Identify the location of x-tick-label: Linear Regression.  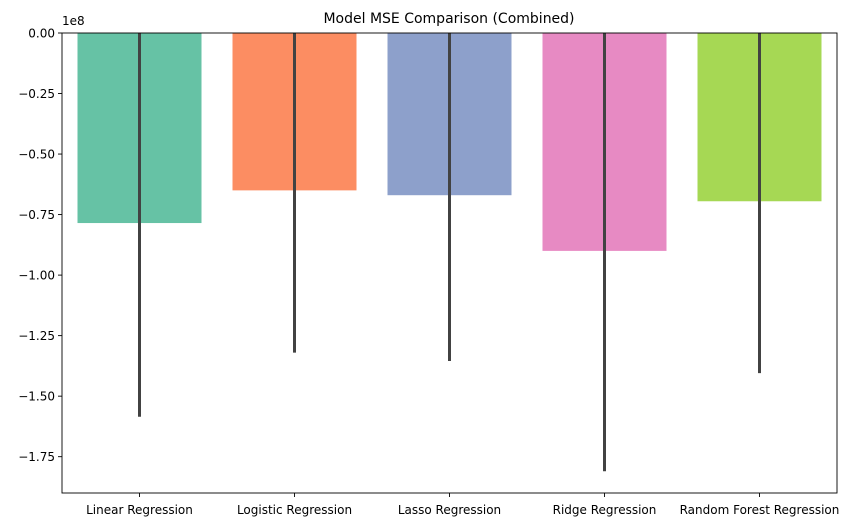
(139, 510).